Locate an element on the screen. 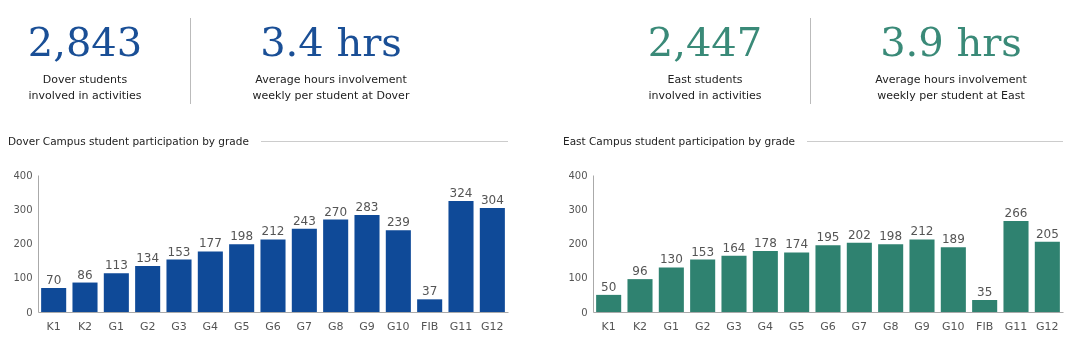  data-label: 205 is located at coordinates (1047, 233).